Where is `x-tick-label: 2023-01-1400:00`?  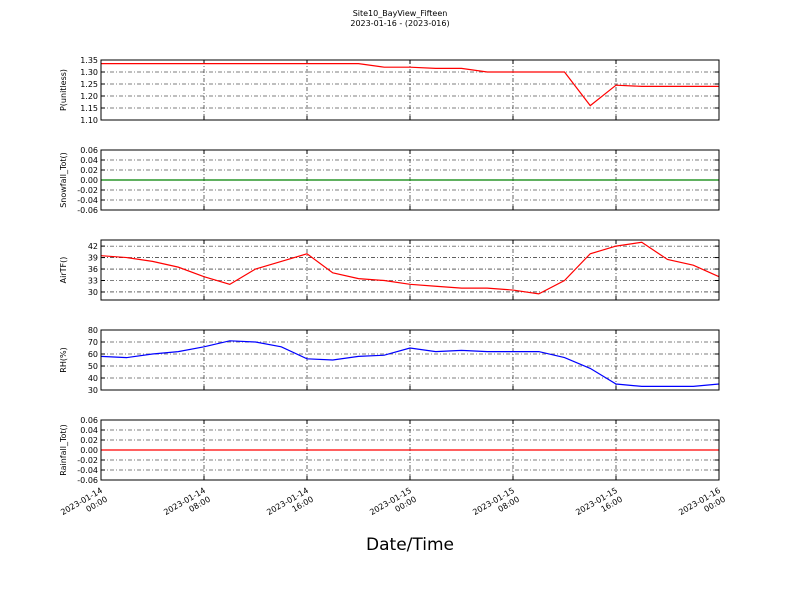
x-tick-label: 2023-01-1400:00 is located at coordinates (84, 506).